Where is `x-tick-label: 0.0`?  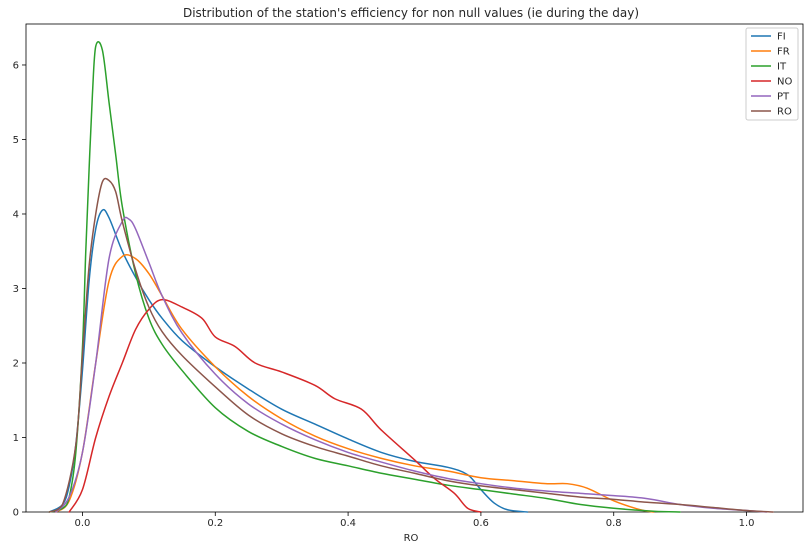
x-tick-label: 0.0 is located at coordinates (82, 523).